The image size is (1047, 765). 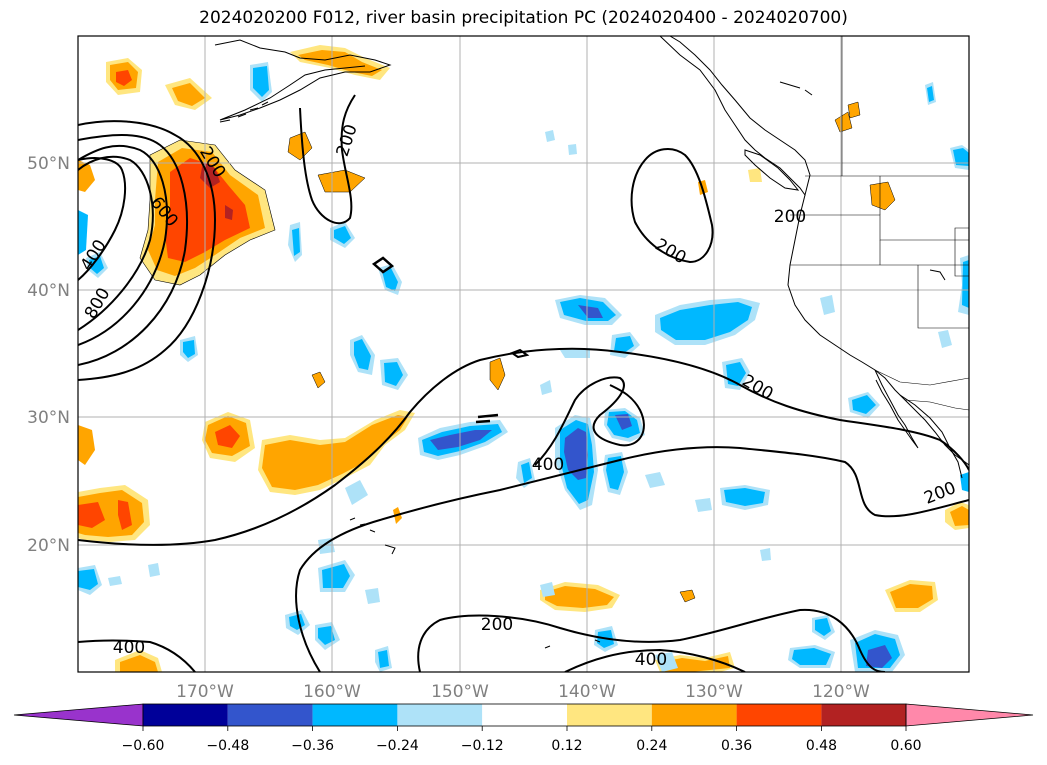 What do you see at coordinates (945, 339) in the screenshot?
I see `negative-fill-e6` at bounding box center [945, 339].